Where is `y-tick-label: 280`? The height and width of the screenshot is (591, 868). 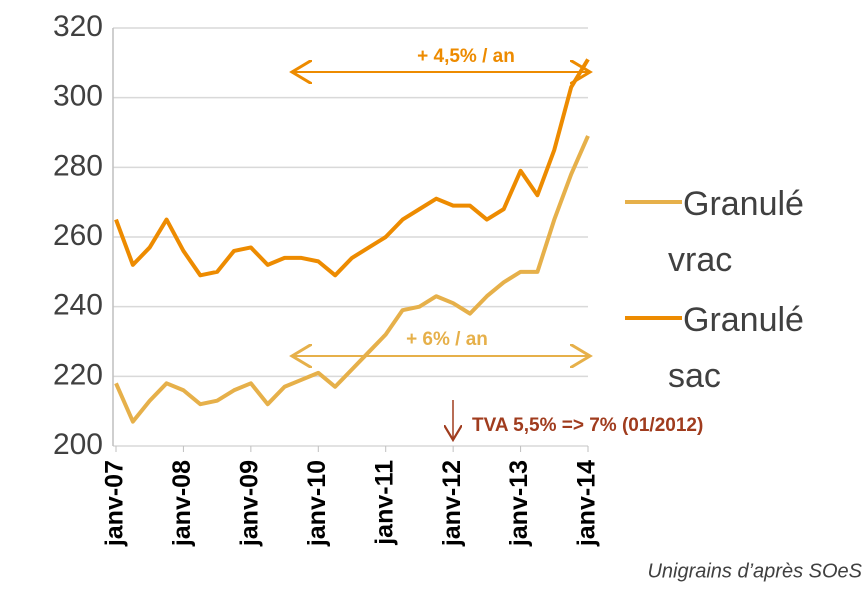
y-tick-label: 280 is located at coordinates (78, 165).